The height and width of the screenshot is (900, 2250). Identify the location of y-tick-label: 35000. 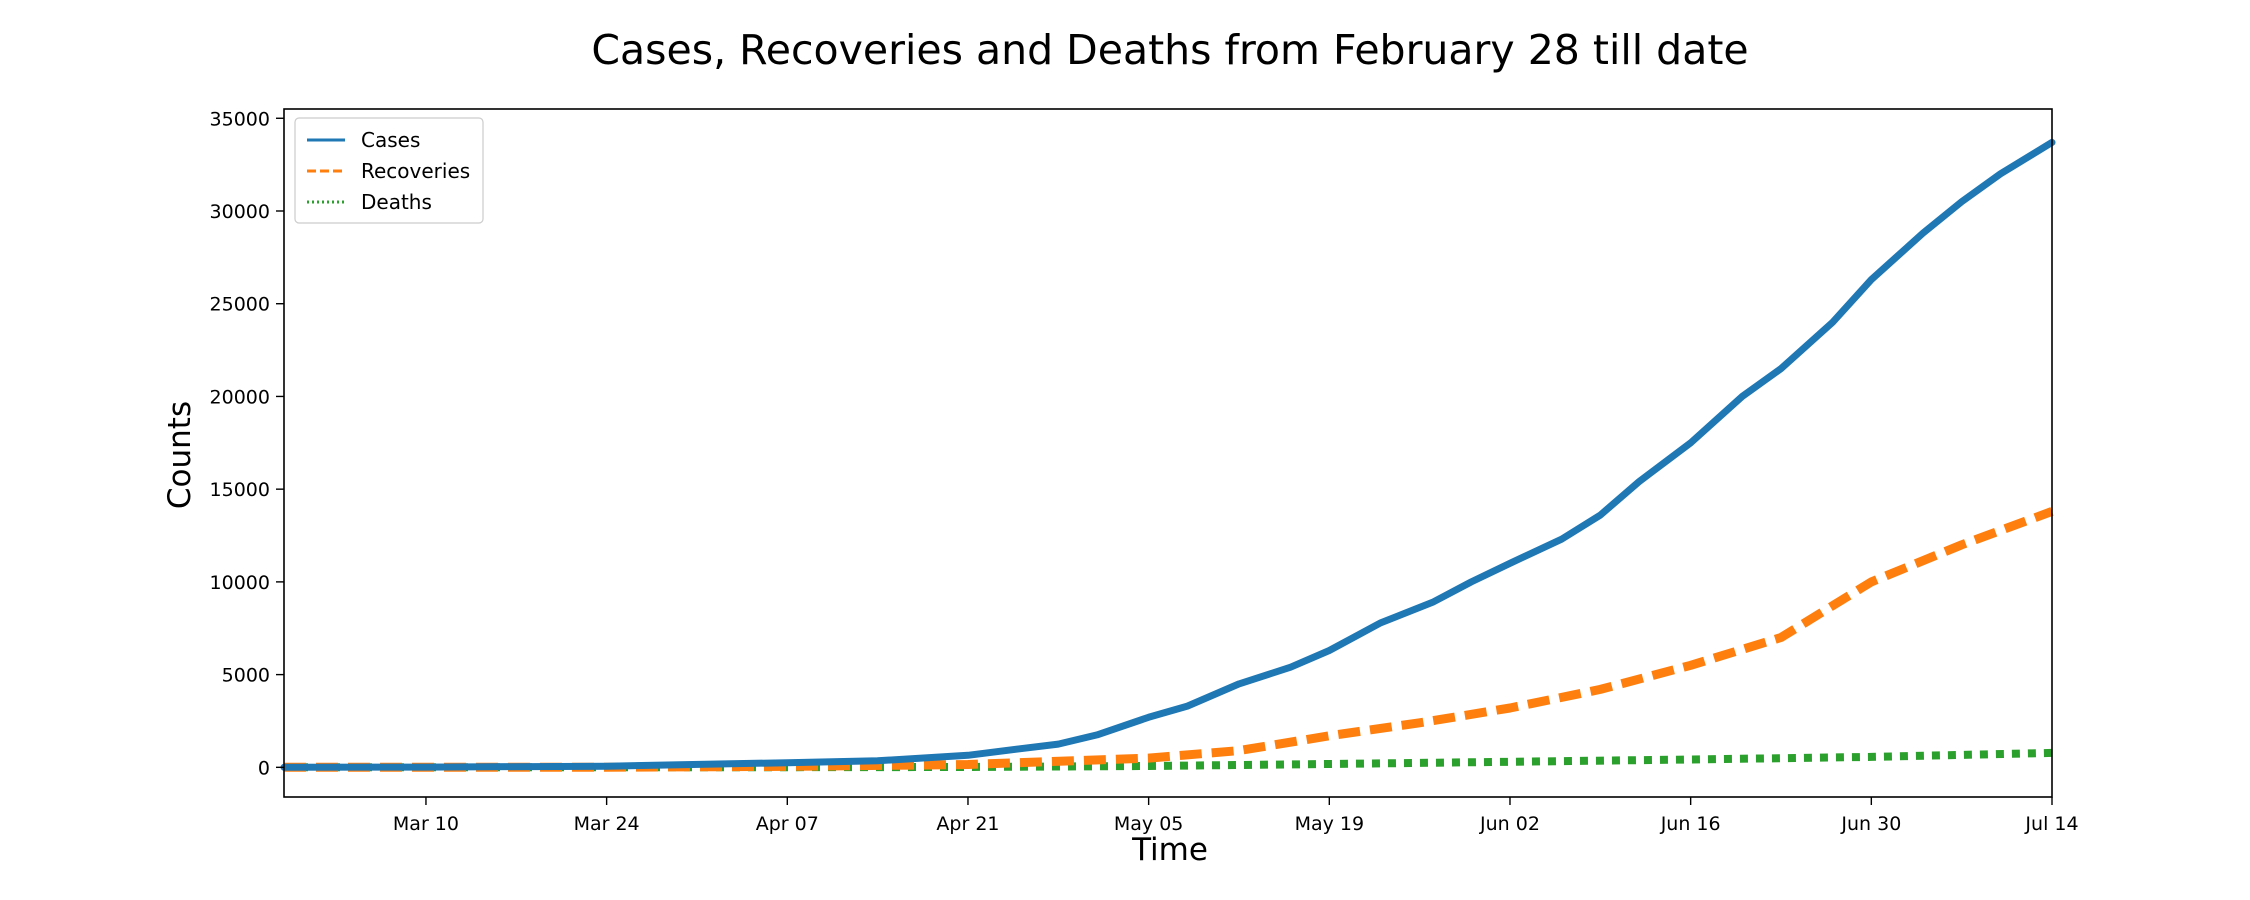
(240, 119).